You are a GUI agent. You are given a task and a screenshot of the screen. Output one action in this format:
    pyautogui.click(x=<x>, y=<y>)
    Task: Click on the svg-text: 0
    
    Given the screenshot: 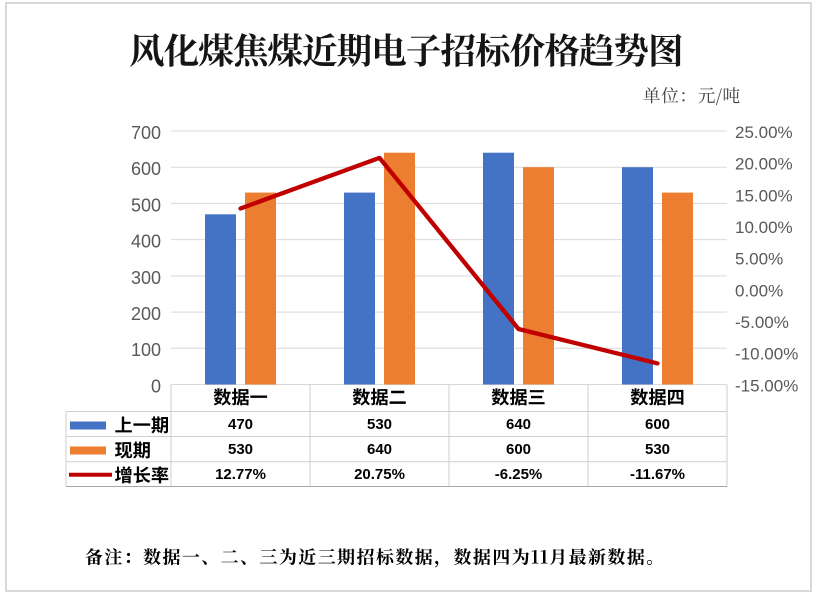 What is the action you would take?
    pyautogui.click(x=156, y=386)
    